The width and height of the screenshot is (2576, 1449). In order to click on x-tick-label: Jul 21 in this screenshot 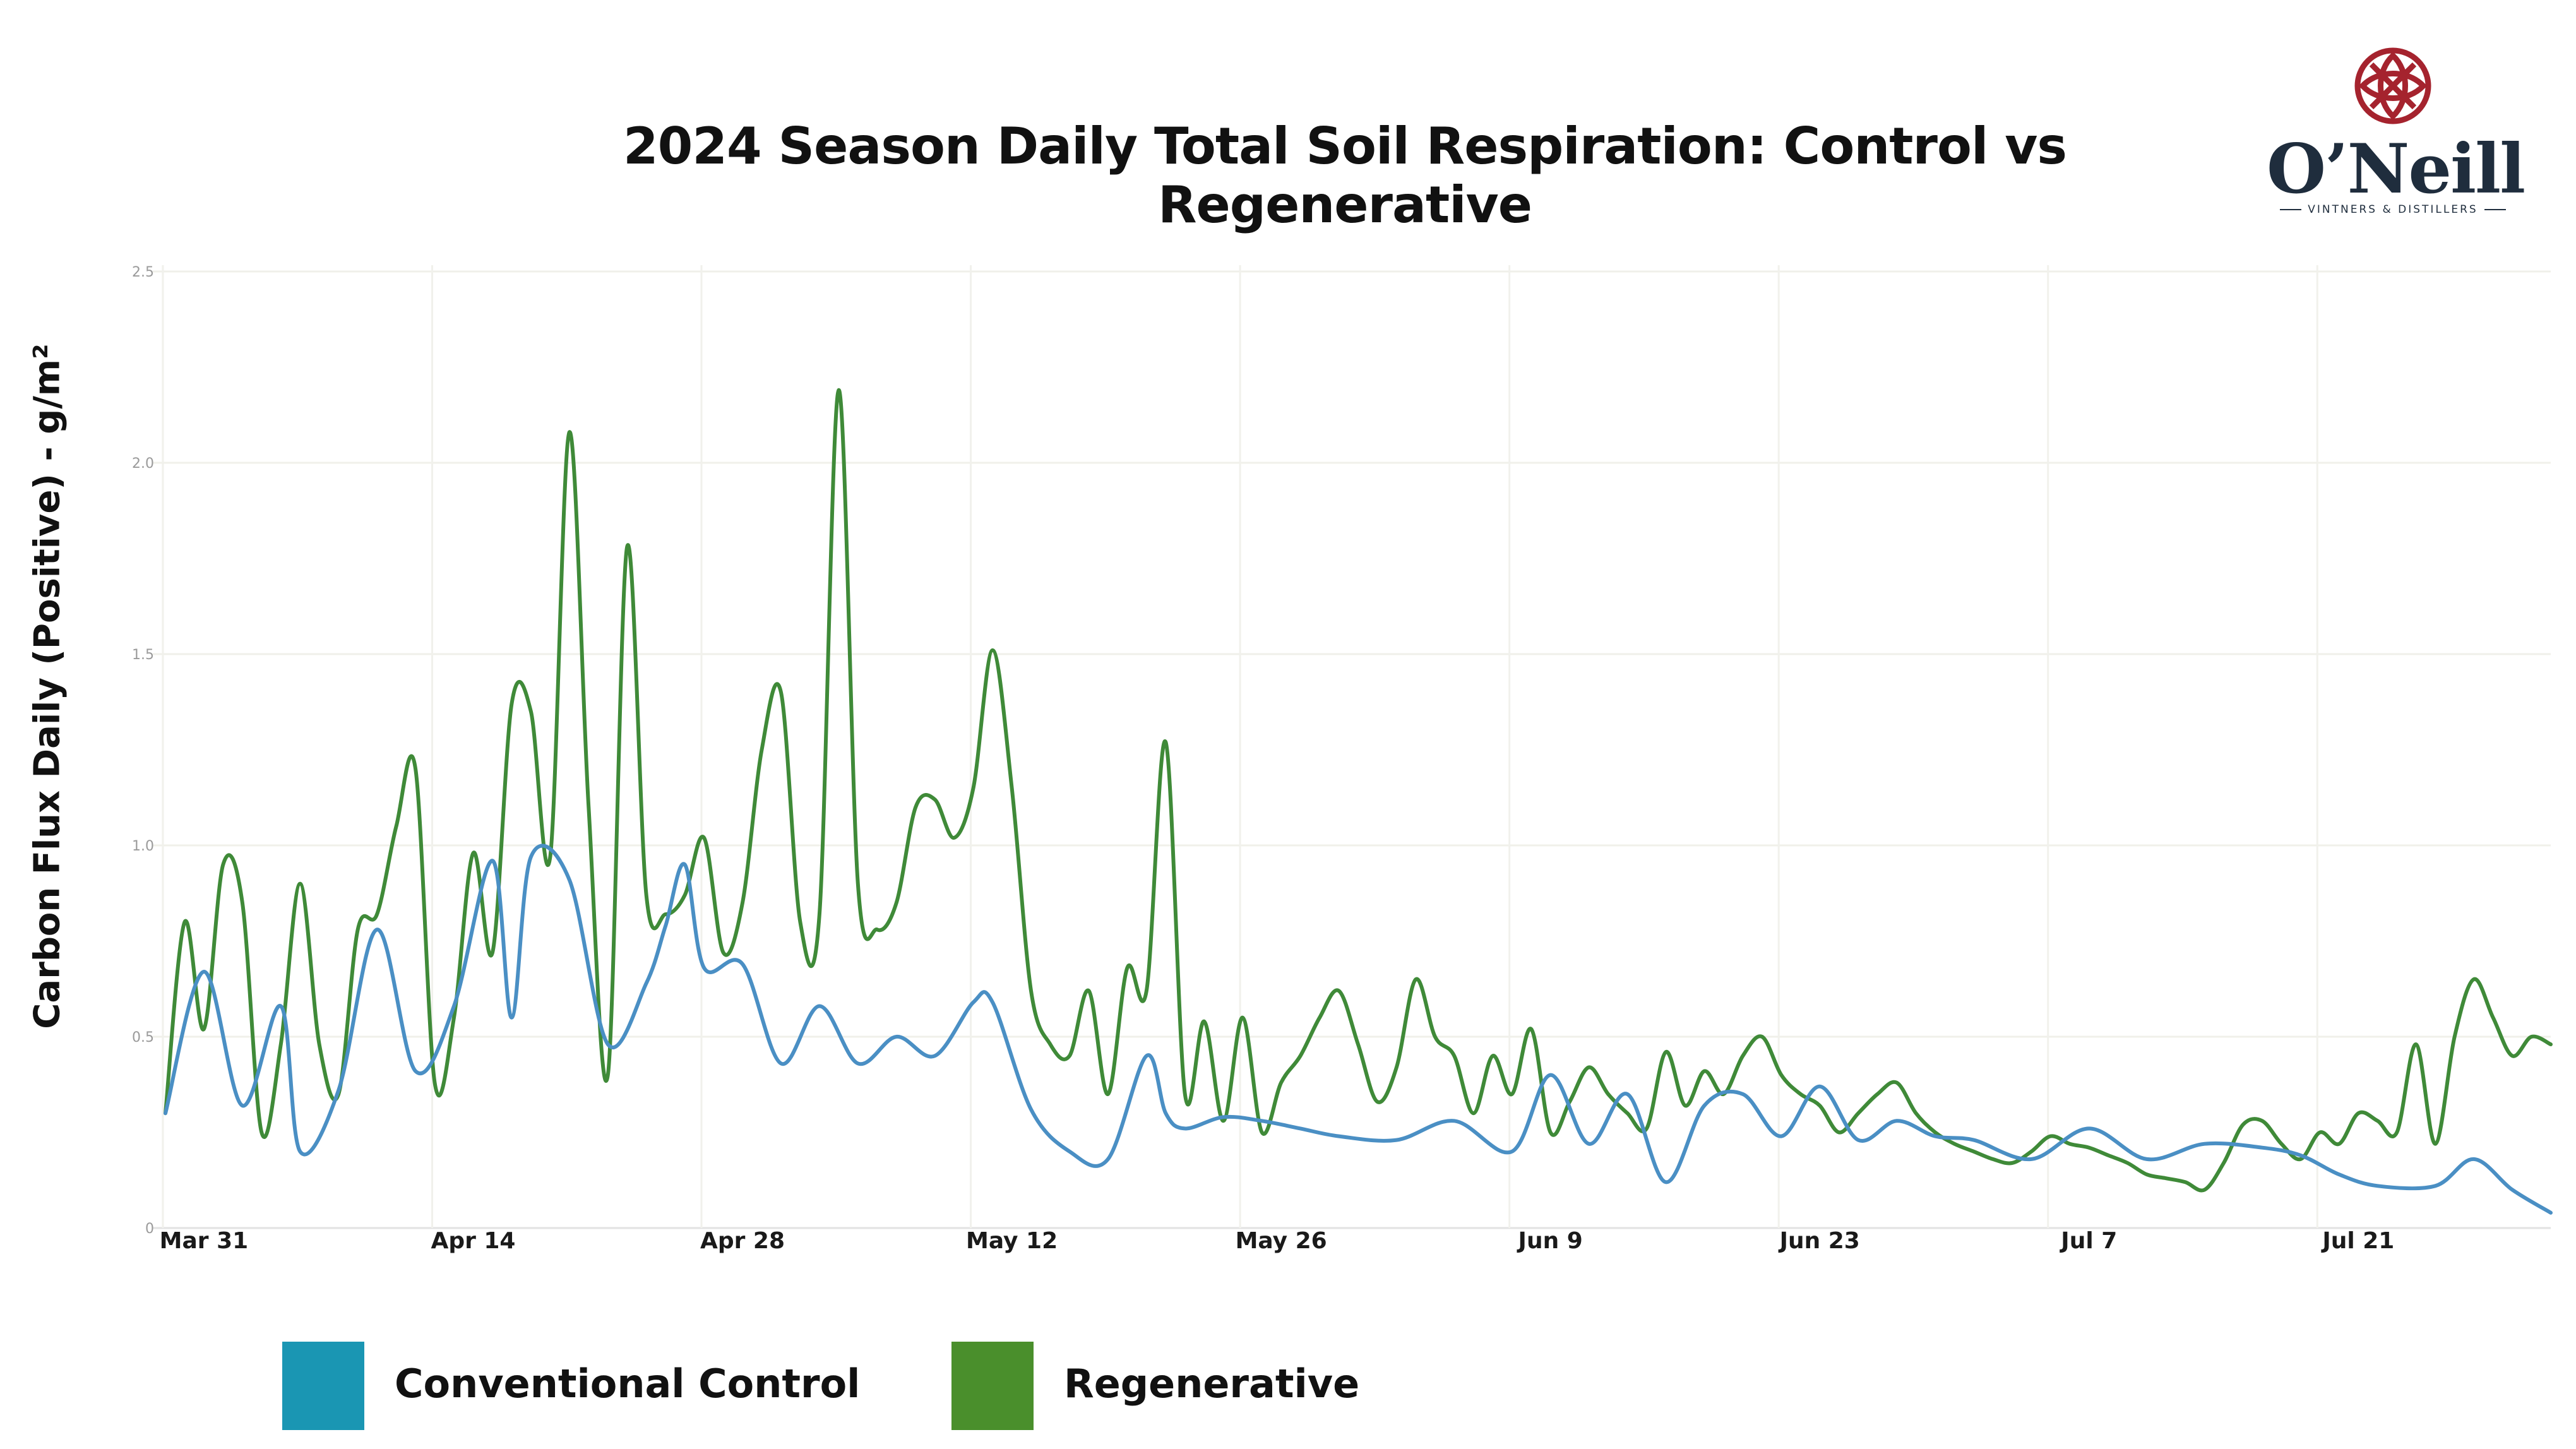, I will do `click(2357, 1241)`.